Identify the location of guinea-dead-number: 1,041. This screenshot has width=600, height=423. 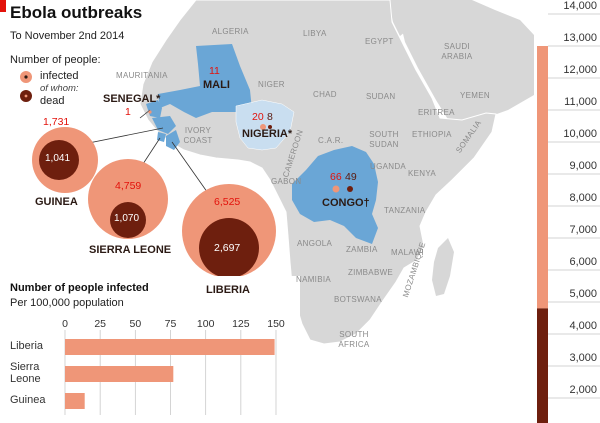
(58, 158).